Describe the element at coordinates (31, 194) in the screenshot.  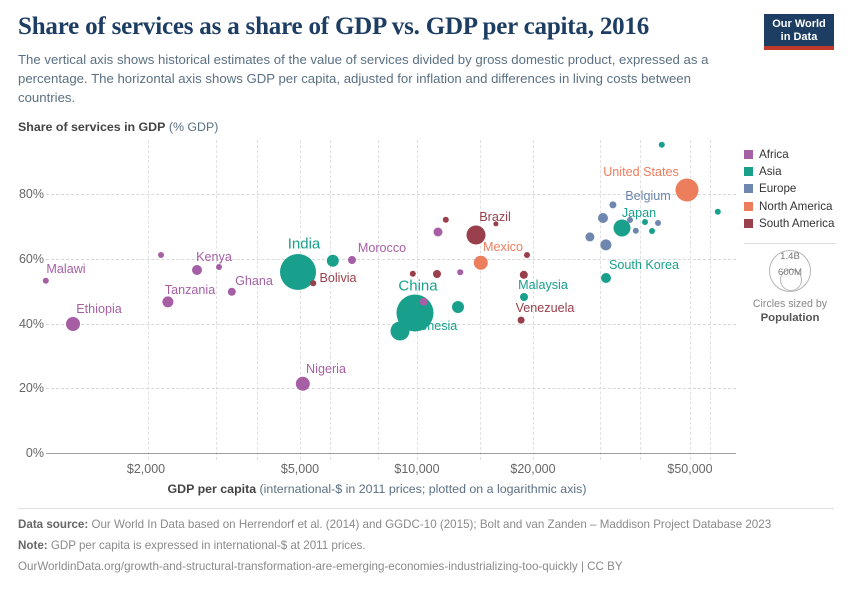
I see `y-axis-tick-label: 80%` at that location.